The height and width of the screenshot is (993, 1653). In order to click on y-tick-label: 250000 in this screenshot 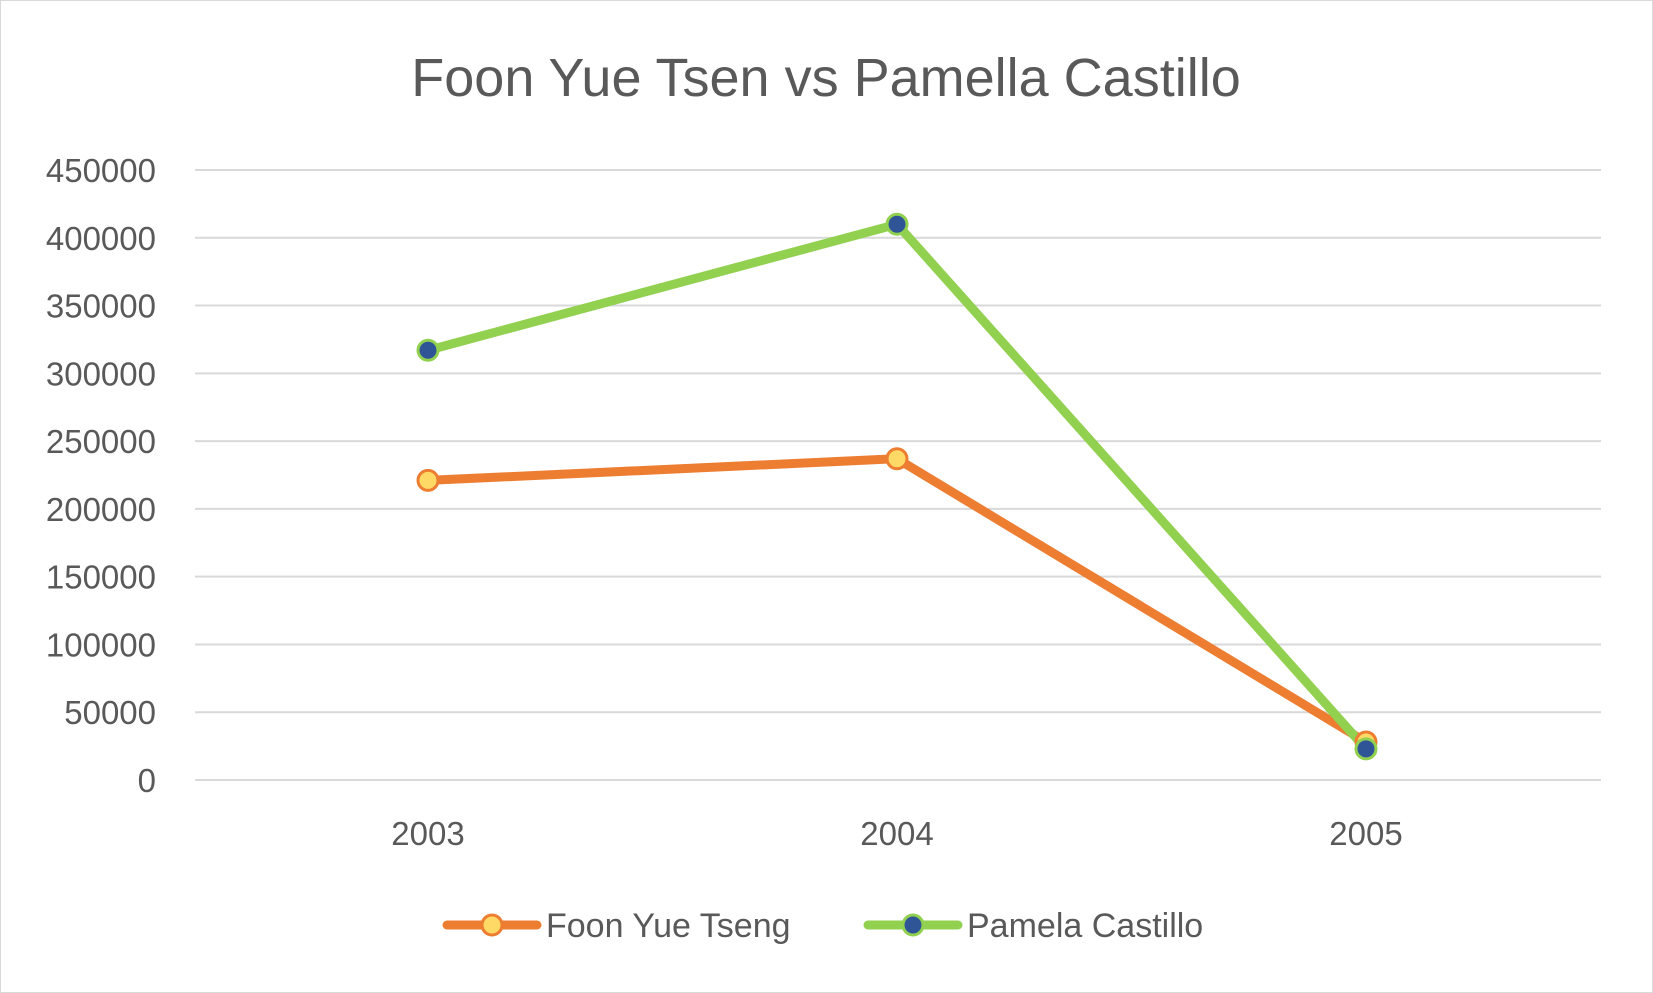, I will do `click(101, 441)`.